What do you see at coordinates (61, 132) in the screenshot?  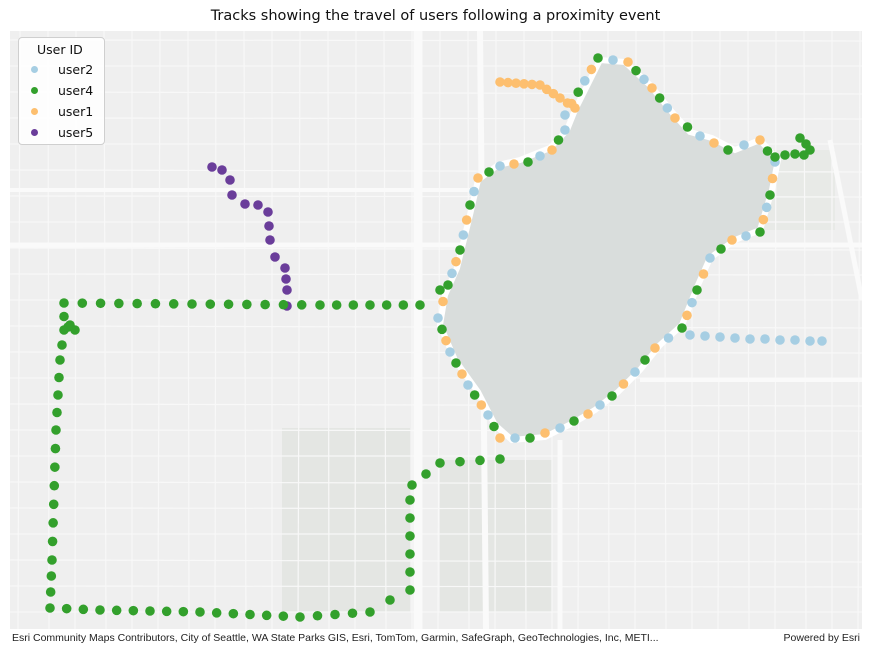 I see `legend-item-user5: user5` at bounding box center [61, 132].